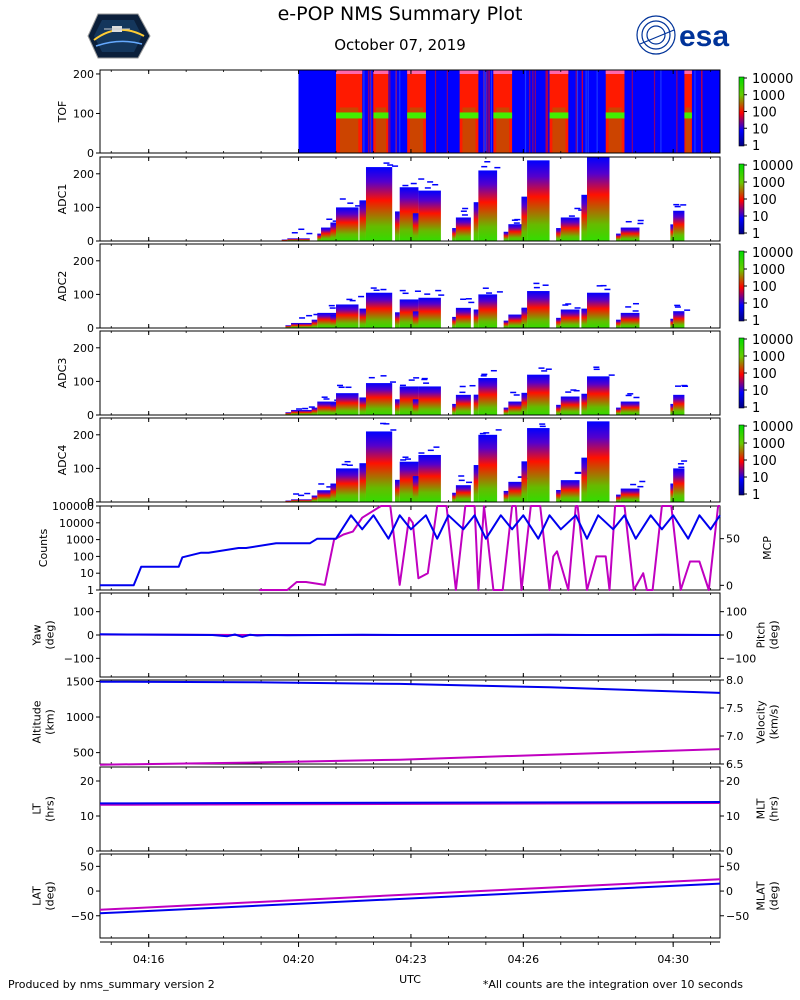  Describe the element at coordinates (87, 816) in the screenshot. I see `y-tick-label: 10` at that location.